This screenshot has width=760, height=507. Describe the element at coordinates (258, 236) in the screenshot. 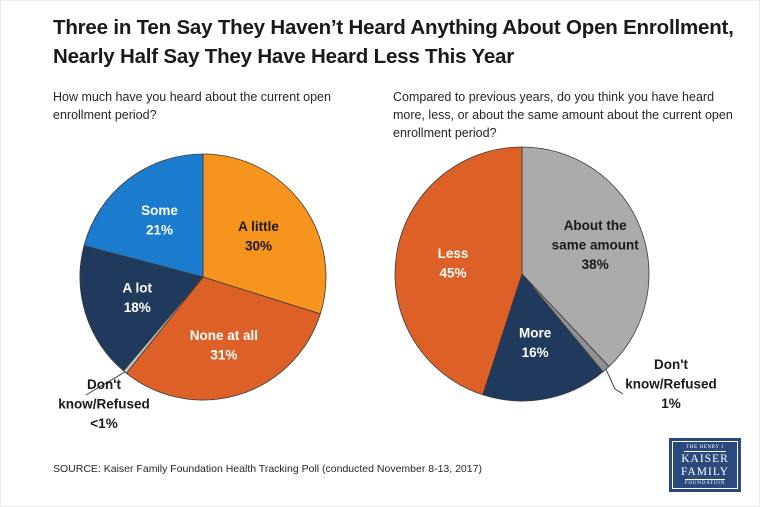

I see `pie-label-a-little: A little 30%` at that location.